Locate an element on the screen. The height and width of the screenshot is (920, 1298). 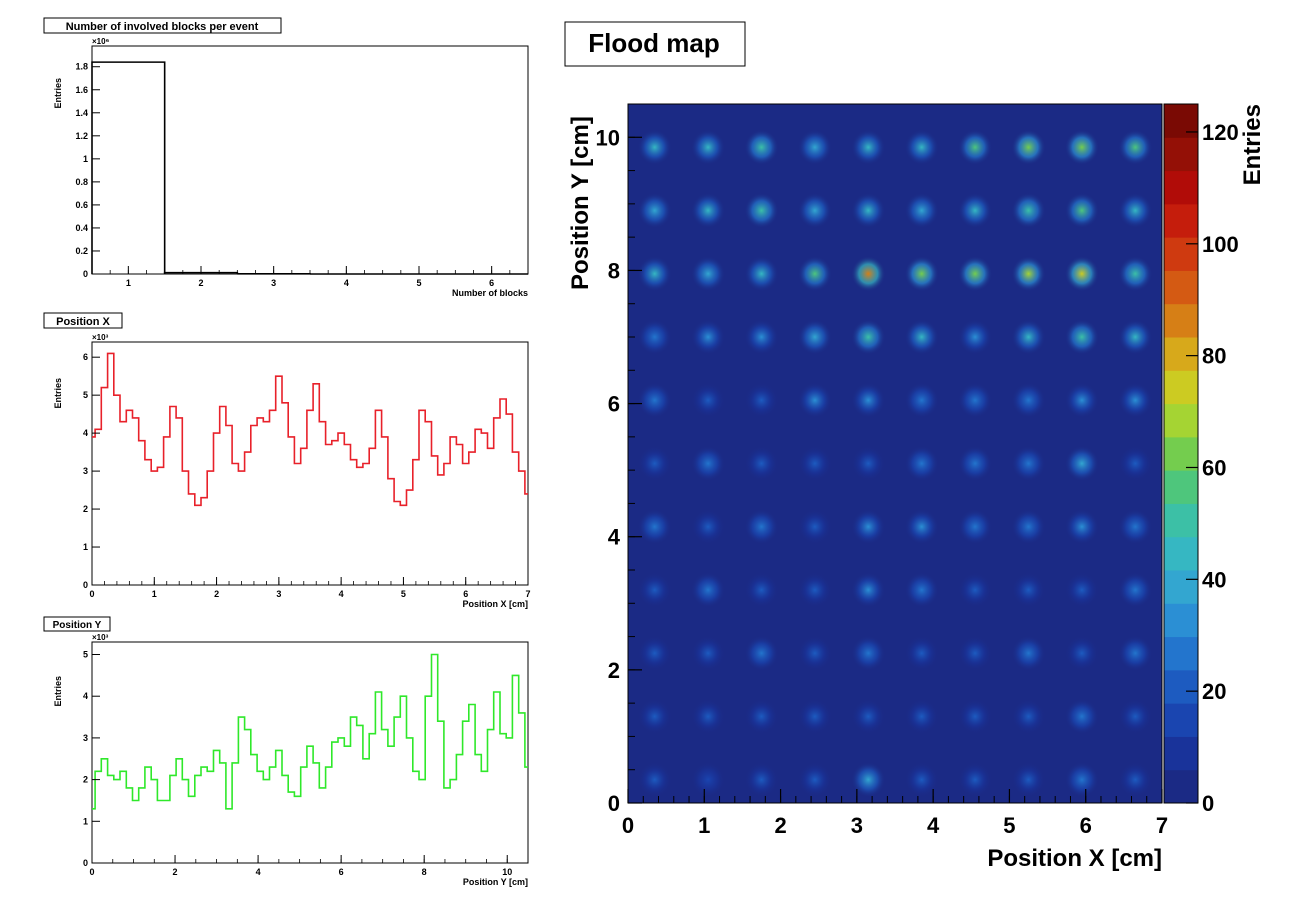
posy-title: Position Y is located at coordinates (77, 625).